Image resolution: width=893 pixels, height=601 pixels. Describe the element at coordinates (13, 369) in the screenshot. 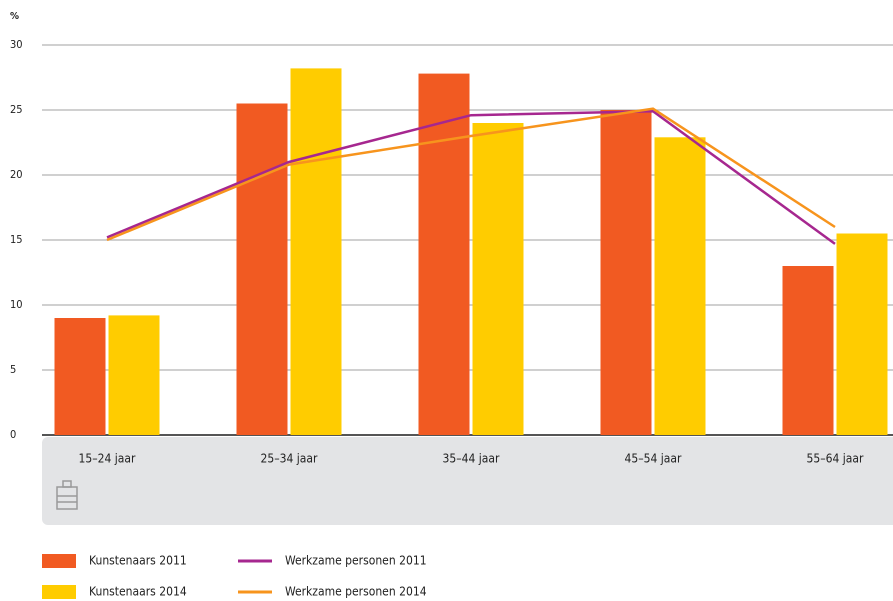

I see `y-tick-label: 5` at that location.